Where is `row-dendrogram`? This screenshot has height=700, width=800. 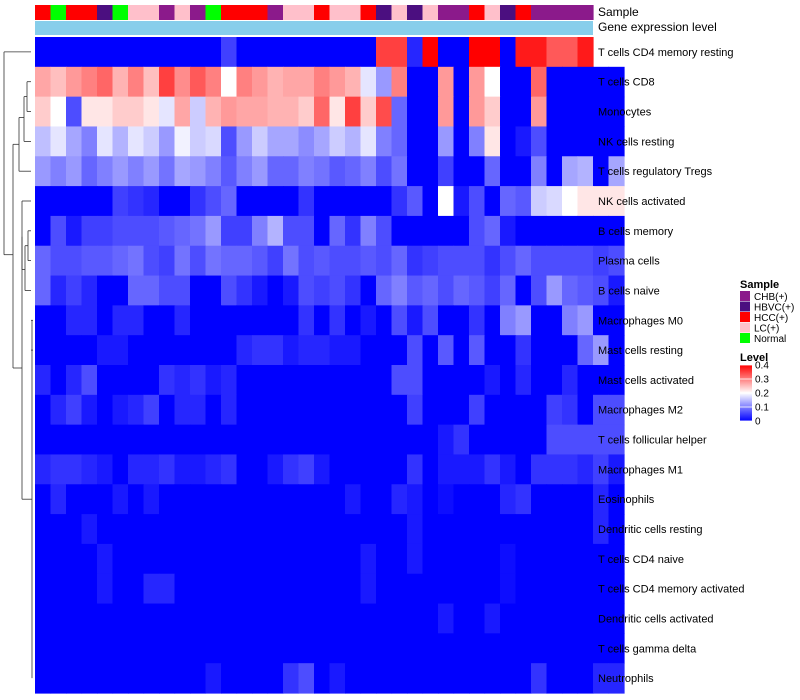 row-dendrogram is located at coordinates (18, 365).